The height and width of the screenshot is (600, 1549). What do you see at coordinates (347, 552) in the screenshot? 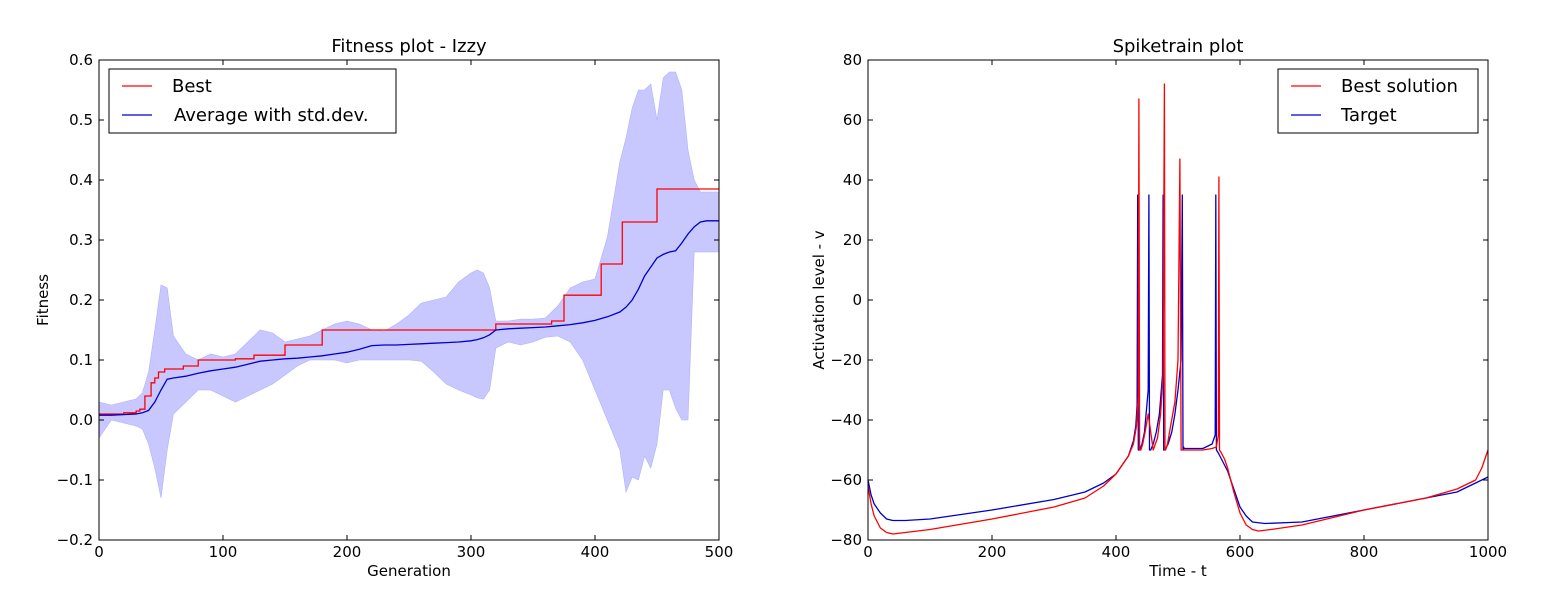
I see `fitness-x-tick-label: 200` at bounding box center [347, 552].